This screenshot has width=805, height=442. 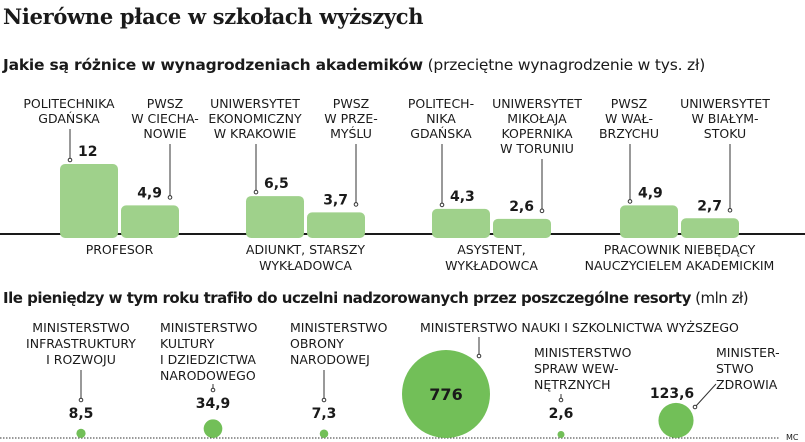 I want to click on bubble-name-label: MINISTER-, so click(x=748, y=352).